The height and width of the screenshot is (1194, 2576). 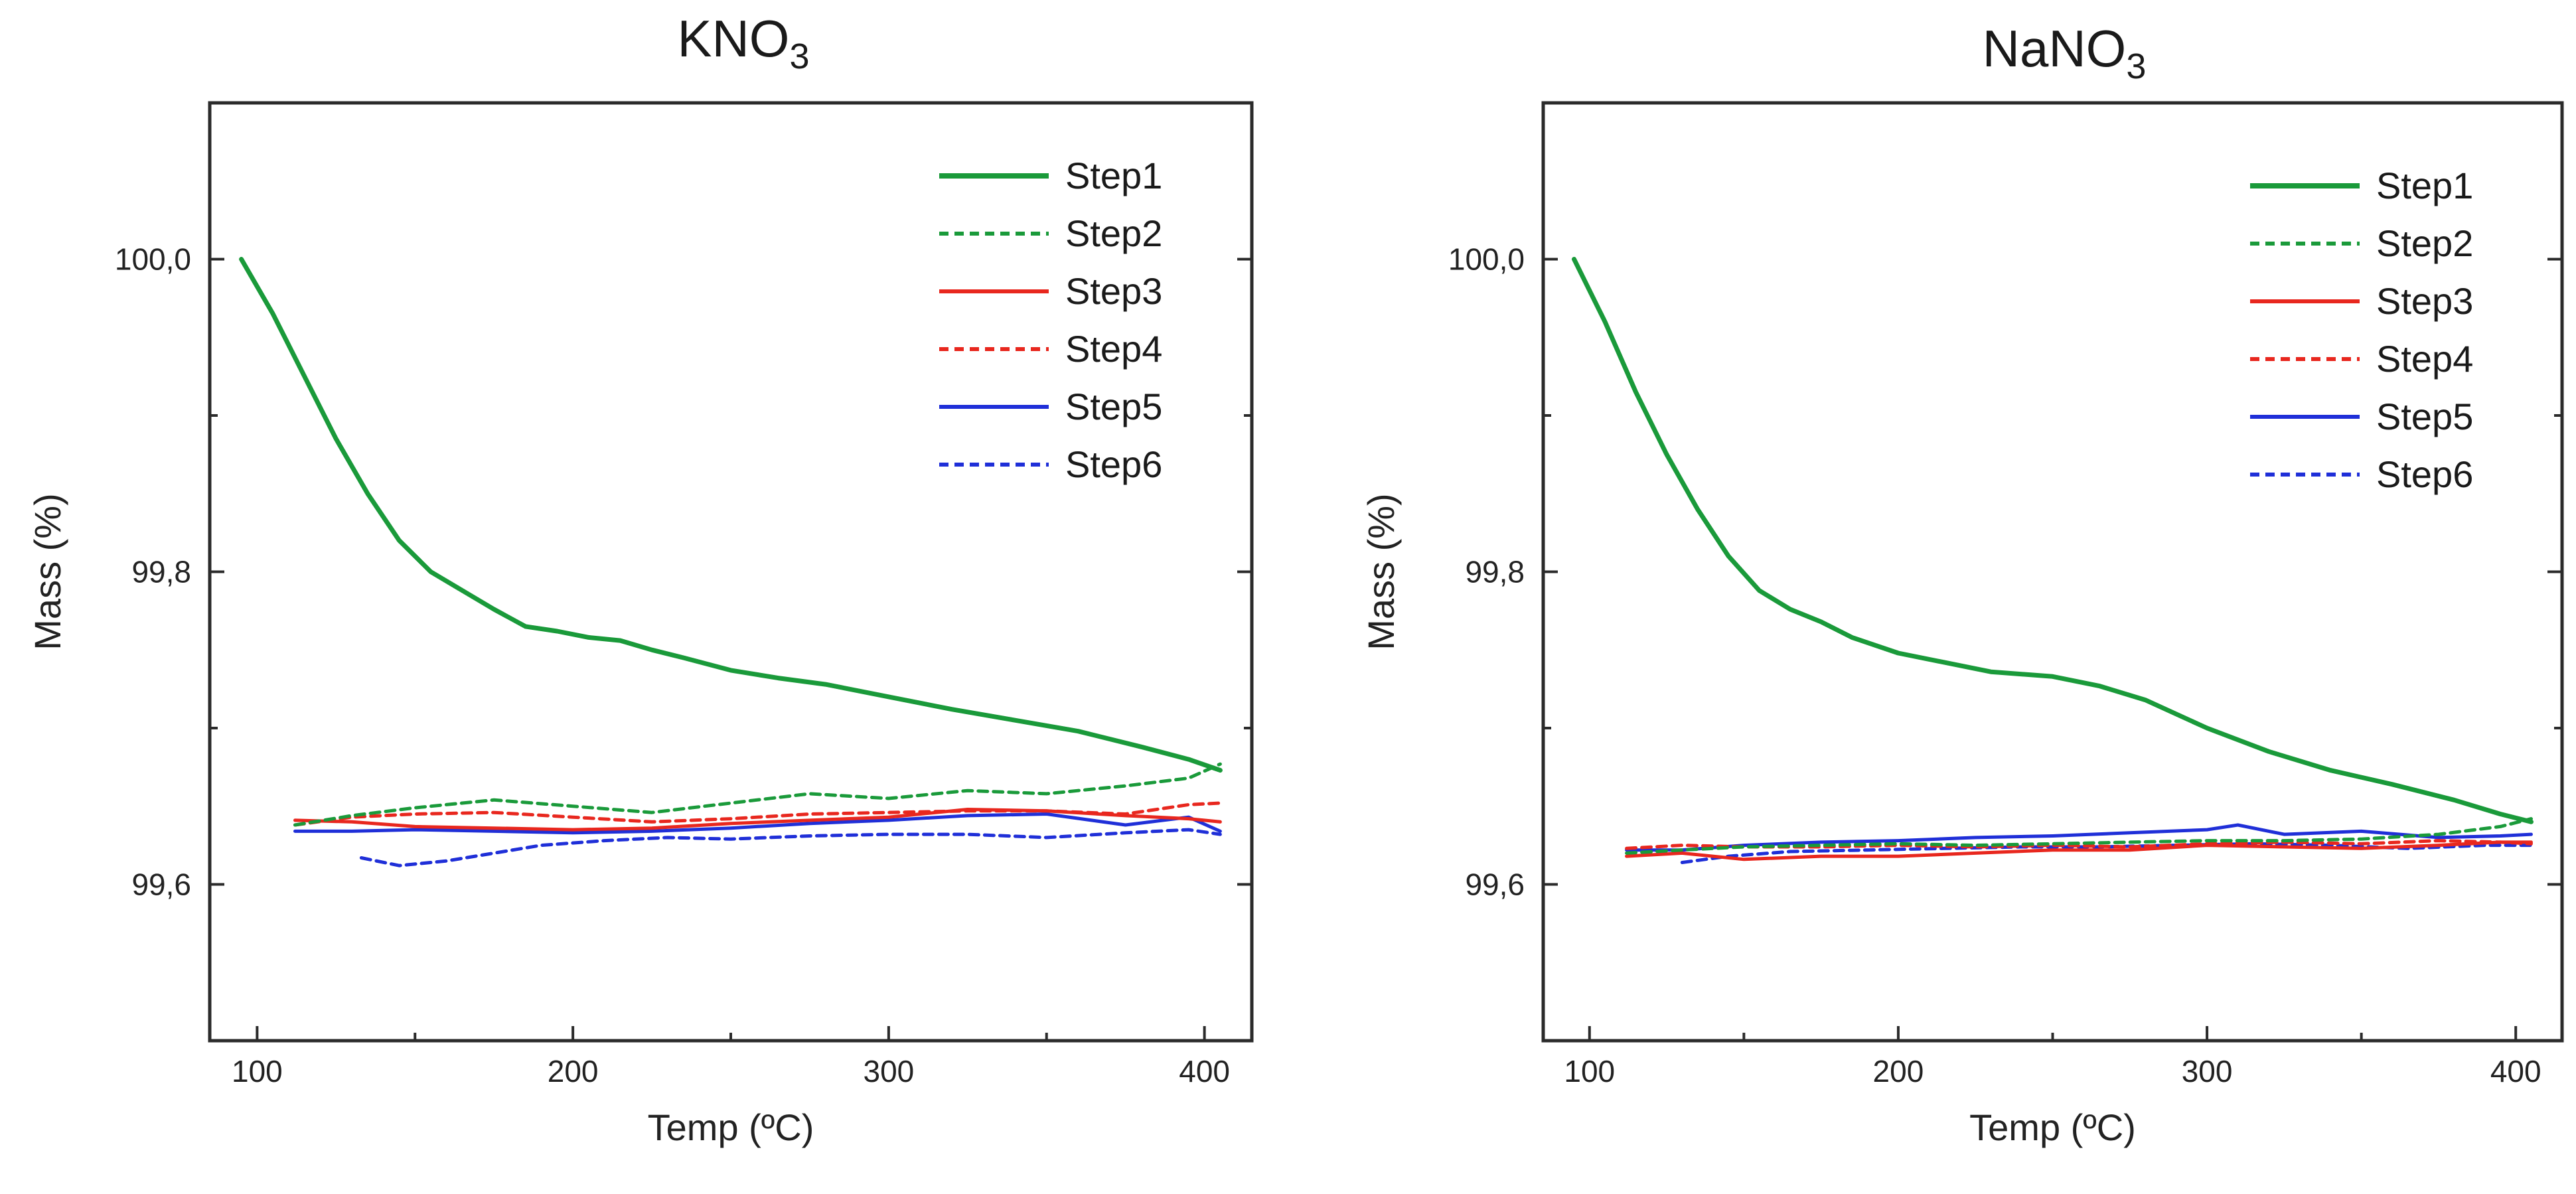 I want to click on chart-1-title-subscript: 3, so click(x=2136, y=66).